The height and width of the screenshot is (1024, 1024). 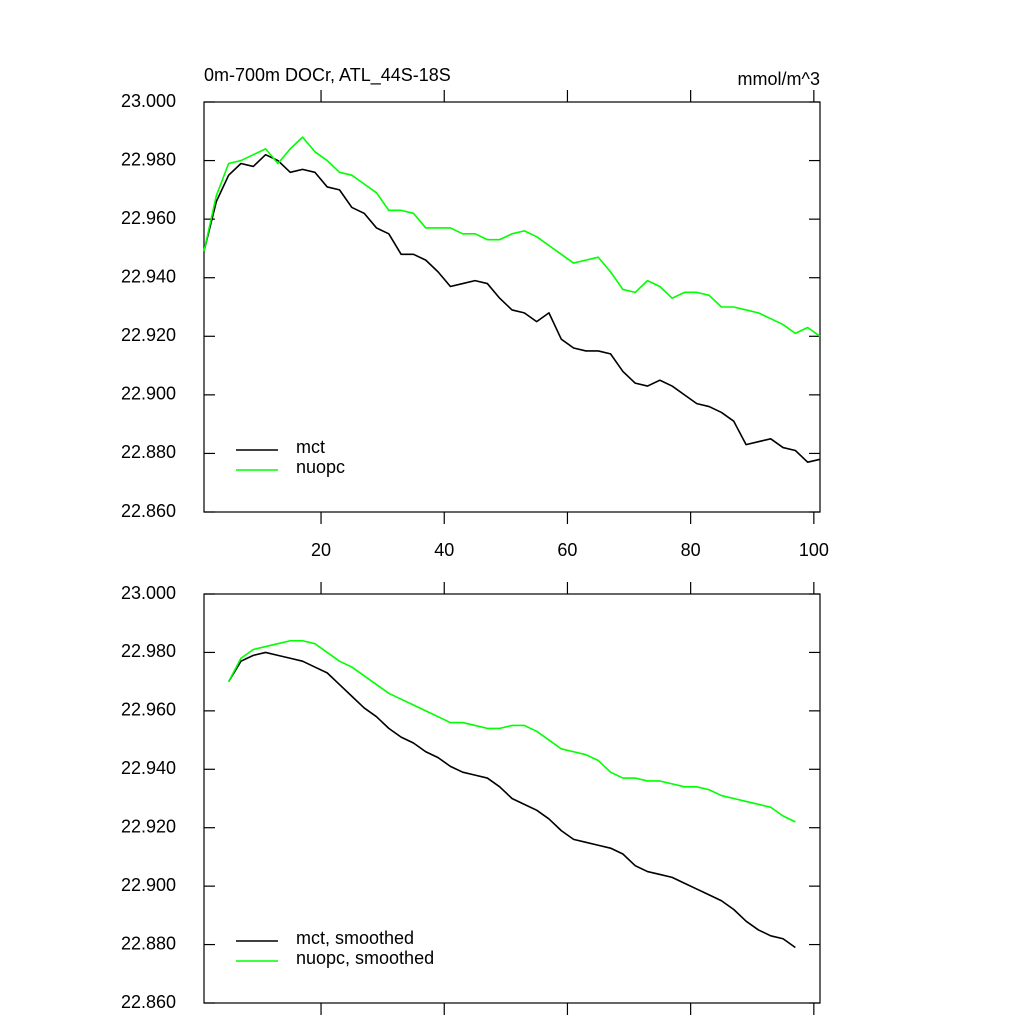 I want to click on x-tick-label: 20, so click(x=321, y=550).